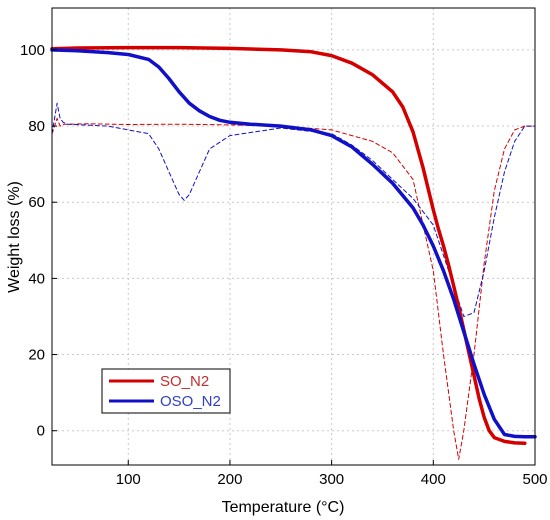 The height and width of the screenshot is (520, 550). I want to click on y-tick-label: 100, so click(32, 50).